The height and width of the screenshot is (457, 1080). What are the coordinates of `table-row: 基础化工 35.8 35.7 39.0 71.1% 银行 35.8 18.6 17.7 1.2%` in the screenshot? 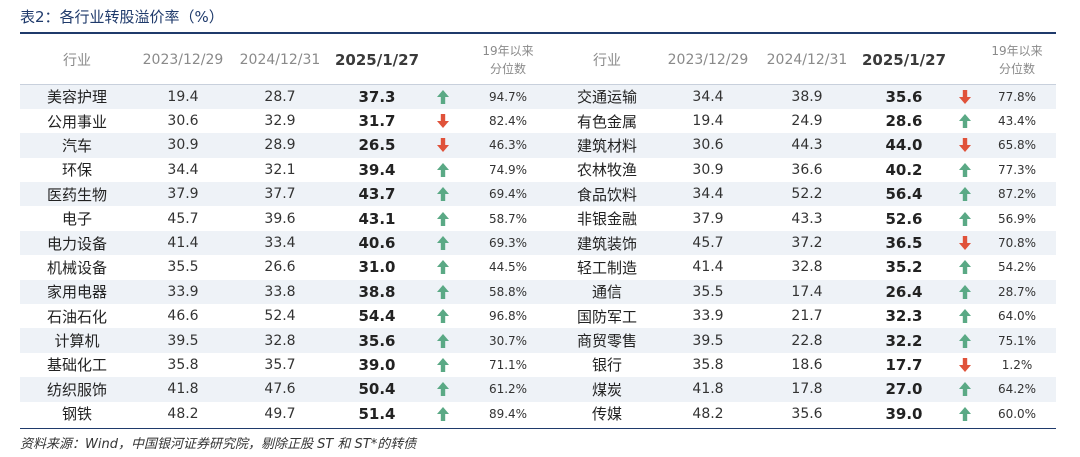 It's located at (538, 365).